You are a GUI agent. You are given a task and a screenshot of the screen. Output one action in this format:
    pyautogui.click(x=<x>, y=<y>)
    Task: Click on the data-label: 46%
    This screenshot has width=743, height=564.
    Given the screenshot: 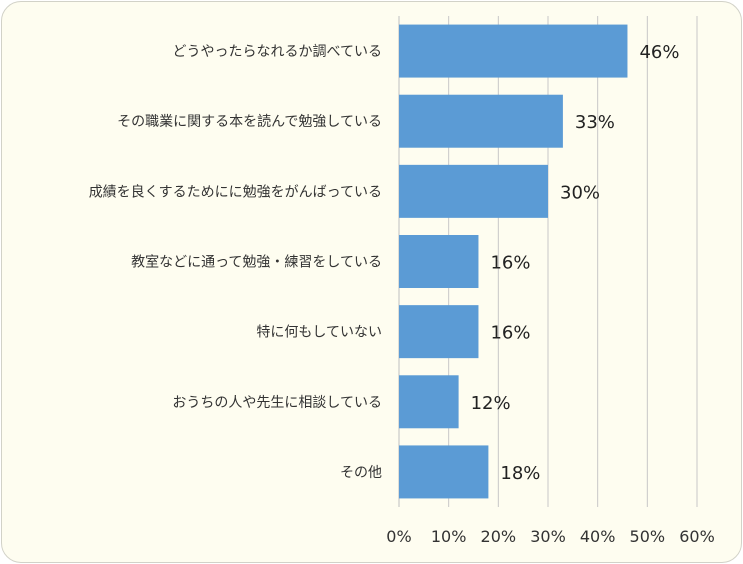 What is the action you would take?
    pyautogui.click(x=659, y=52)
    